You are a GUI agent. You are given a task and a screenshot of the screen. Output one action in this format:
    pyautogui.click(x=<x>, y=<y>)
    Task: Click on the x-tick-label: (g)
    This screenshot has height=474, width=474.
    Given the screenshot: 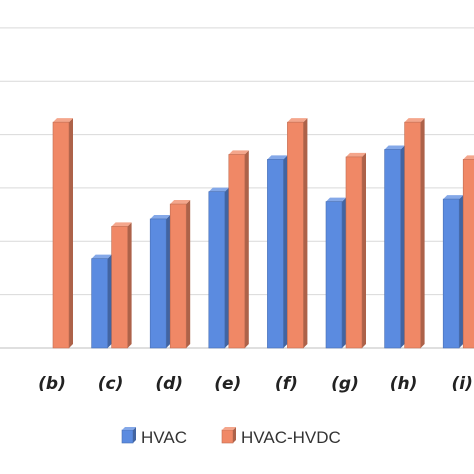 What is the action you would take?
    pyautogui.click(x=345, y=384)
    